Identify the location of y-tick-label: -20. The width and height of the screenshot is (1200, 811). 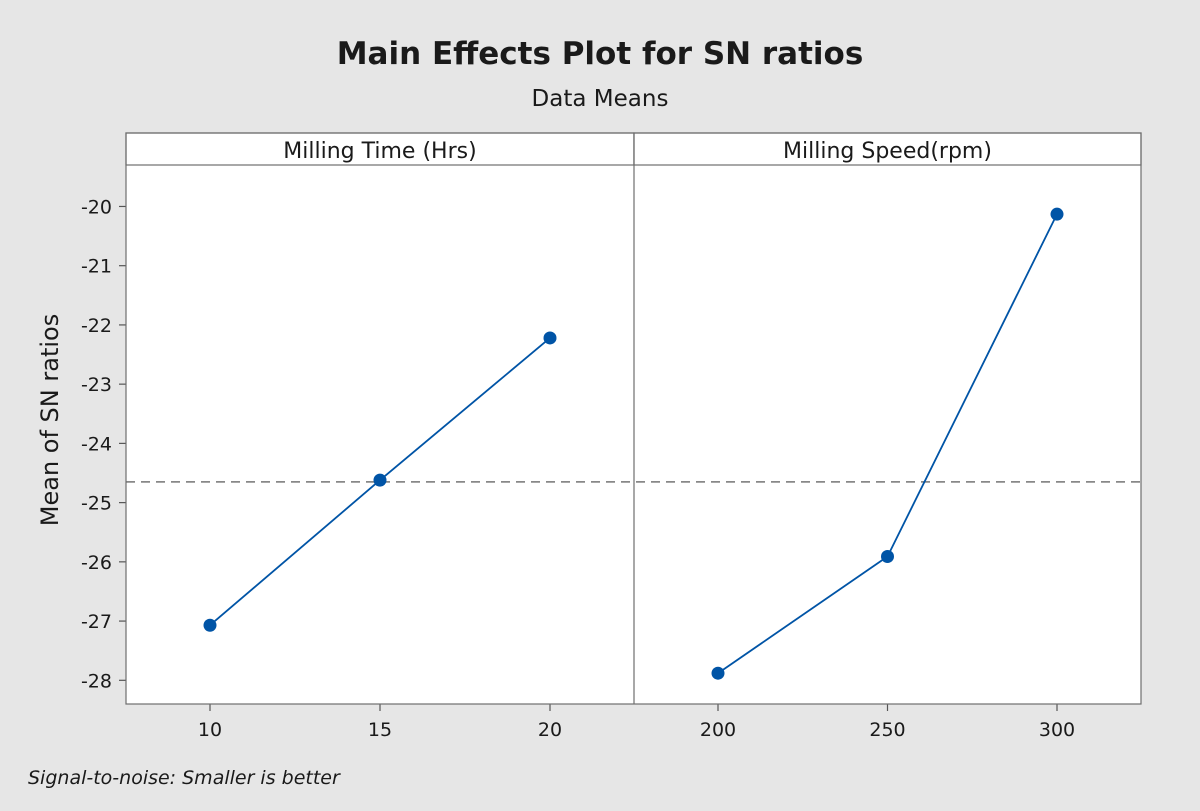
(96, 207).